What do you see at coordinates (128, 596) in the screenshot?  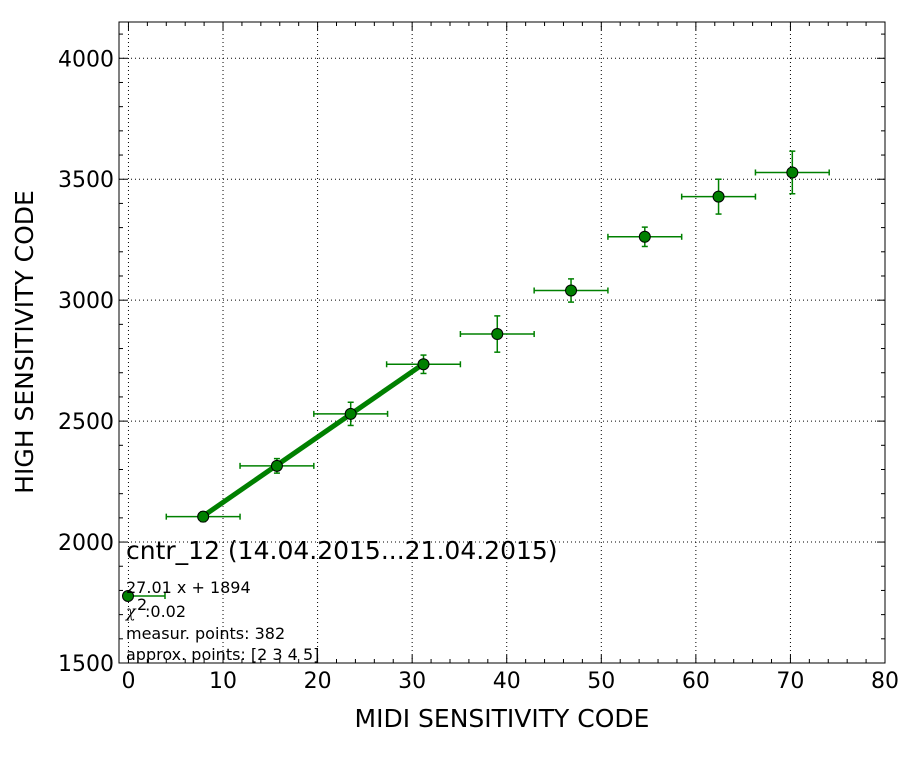 I see `legend-point` at bounding box center [128, 596].